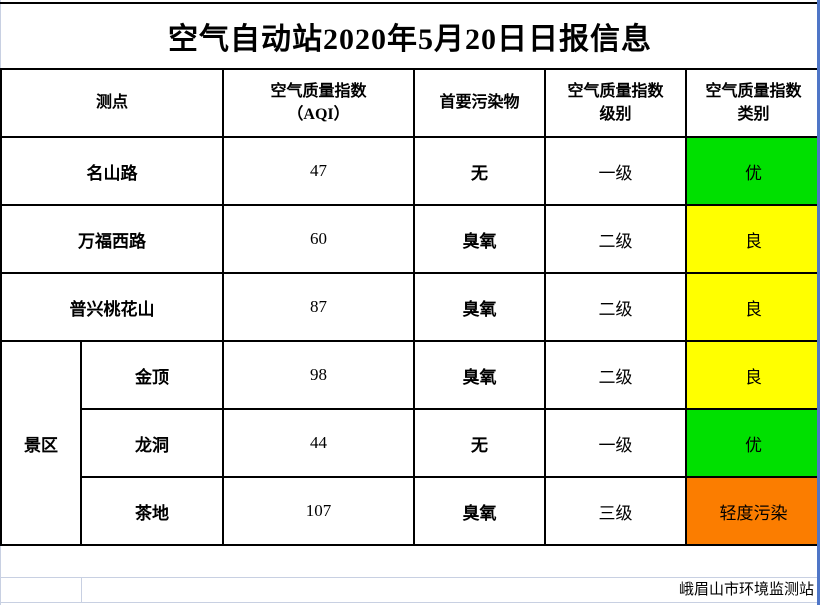  What do you see at coordinates (410, 590) in the screenshot?
I see `footer-gridline-row: 峨眉山市环境监测站` at bounding box center [410, 590].